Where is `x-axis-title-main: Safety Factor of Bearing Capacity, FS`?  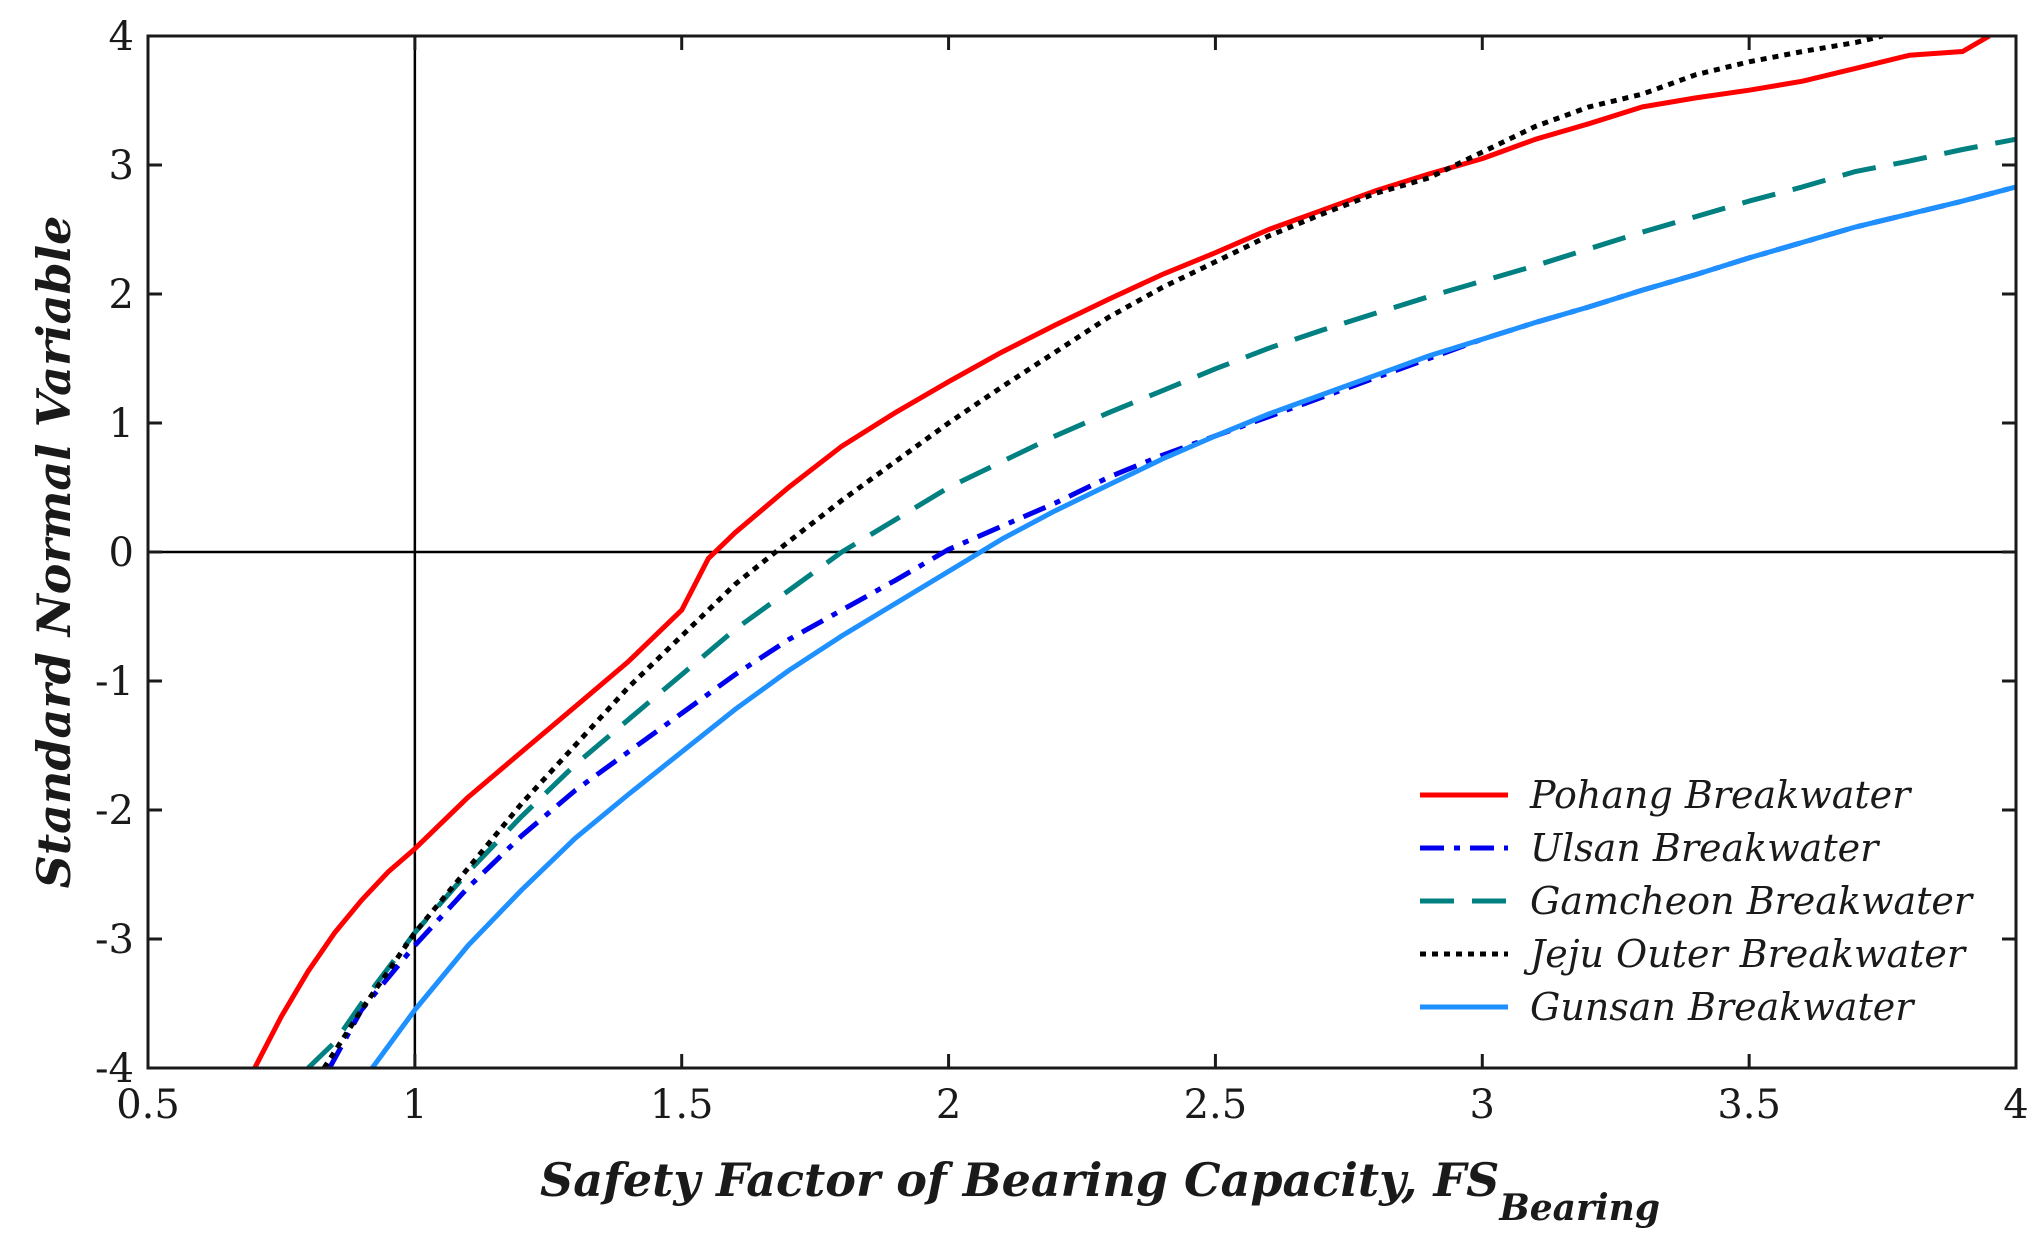 x-axis-title-main: Safety Factor of Bearing Capacity, FS is located at coordinates (1019, 1180).